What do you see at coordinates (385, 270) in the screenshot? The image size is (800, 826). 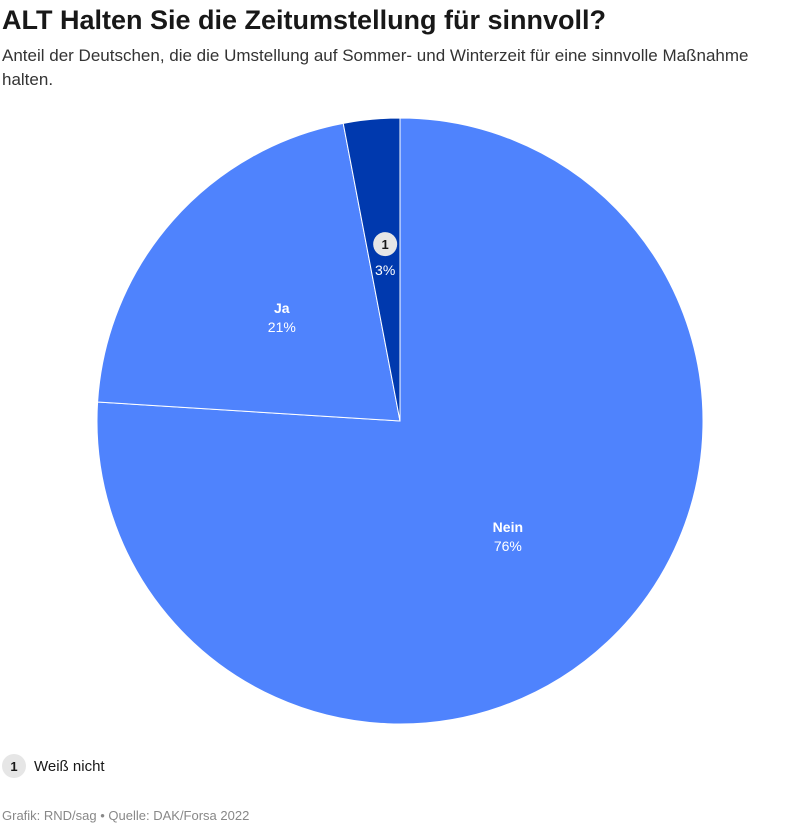 I see `slice-value-label: 3%` at bounding box center [385, 270].